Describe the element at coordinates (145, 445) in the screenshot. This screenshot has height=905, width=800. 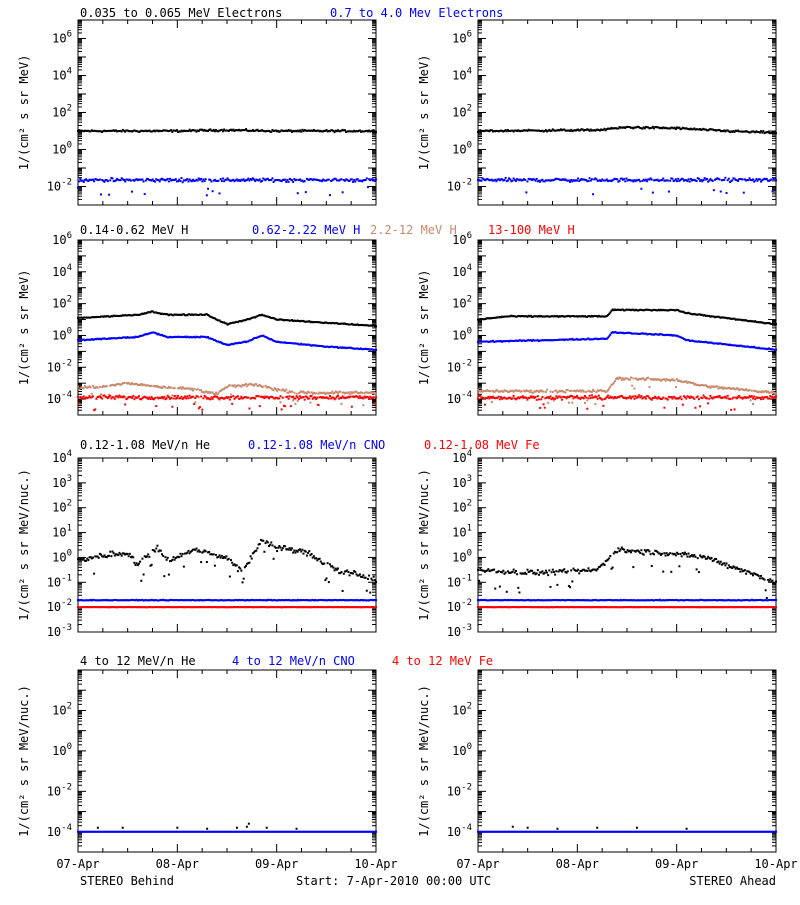
I see `legend-entry-row2-0: 0.12-1.08 MeV/n He` at that location.